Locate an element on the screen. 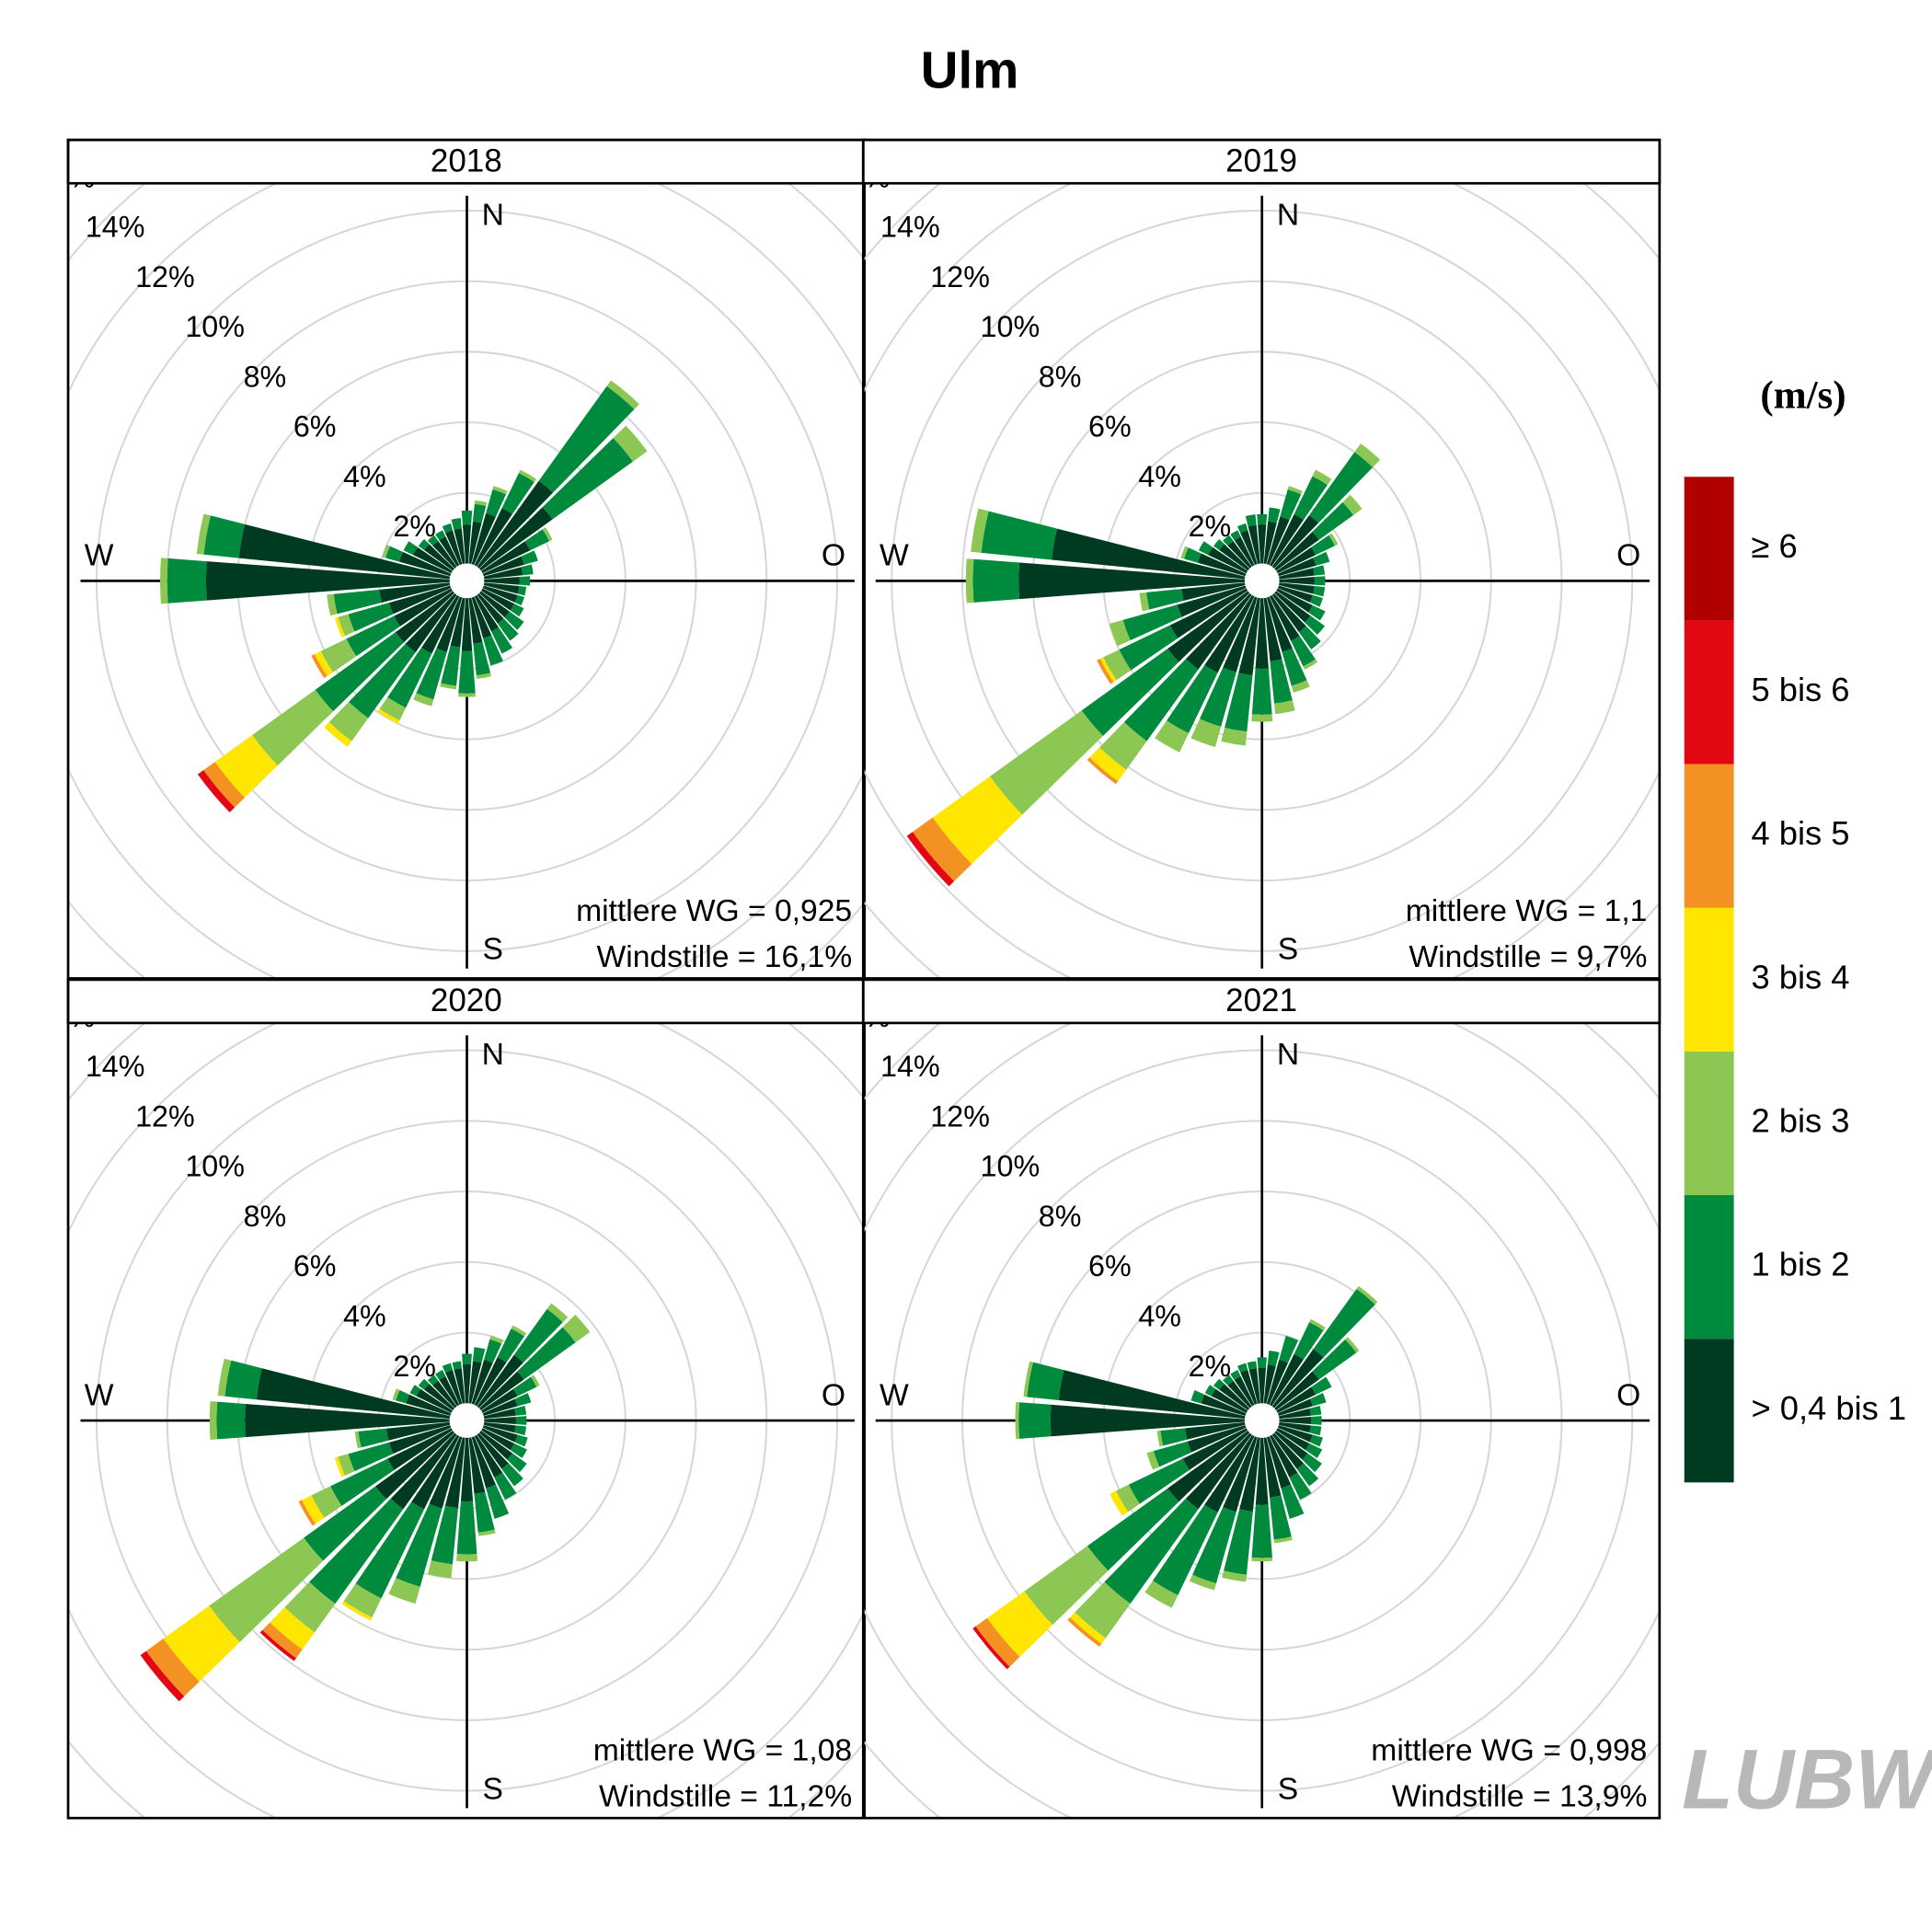 This screenshot has width=1932, height=1932. compass-label: S is located at coordinates (1288, 1789).